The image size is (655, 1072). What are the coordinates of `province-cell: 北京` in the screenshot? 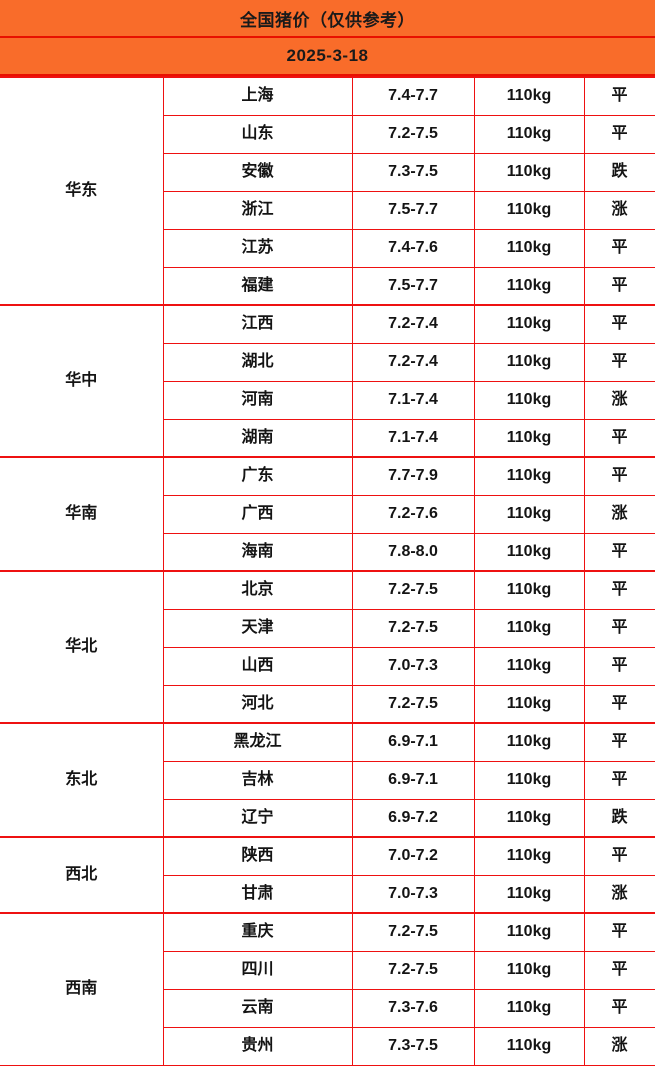 It's located at (258, 590).